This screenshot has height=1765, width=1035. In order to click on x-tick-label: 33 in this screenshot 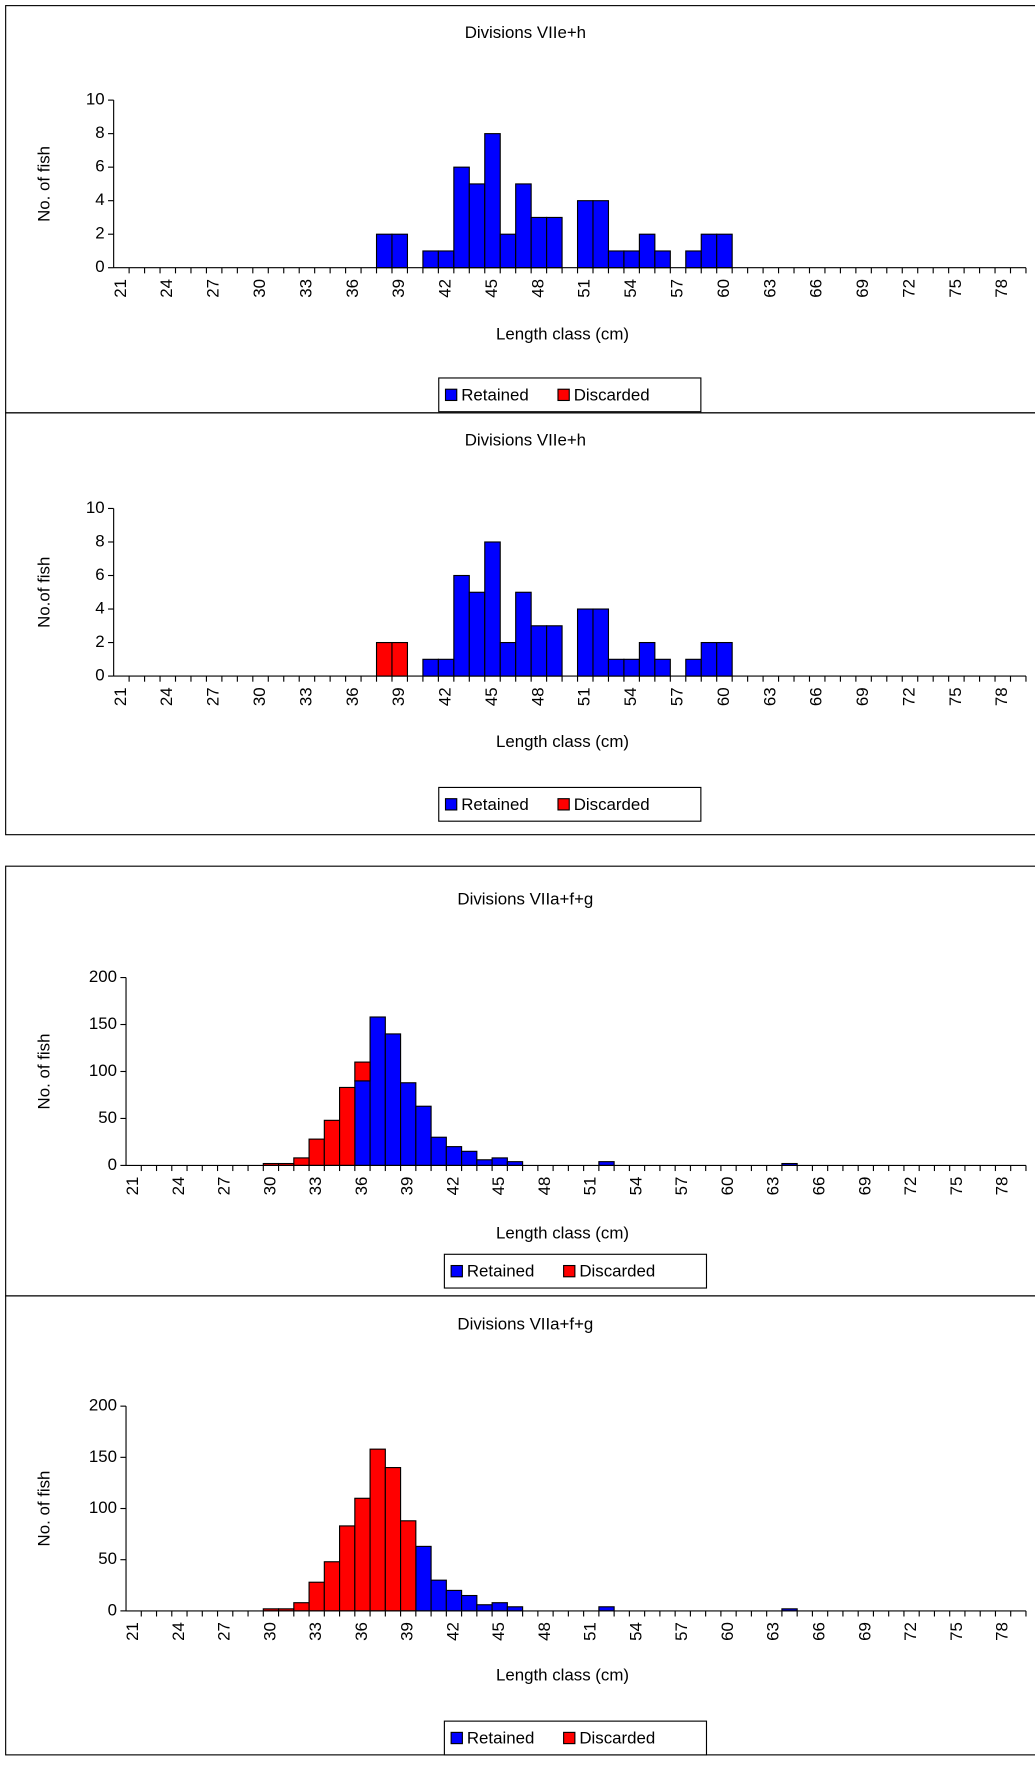, I will do `click(305, 696)`.